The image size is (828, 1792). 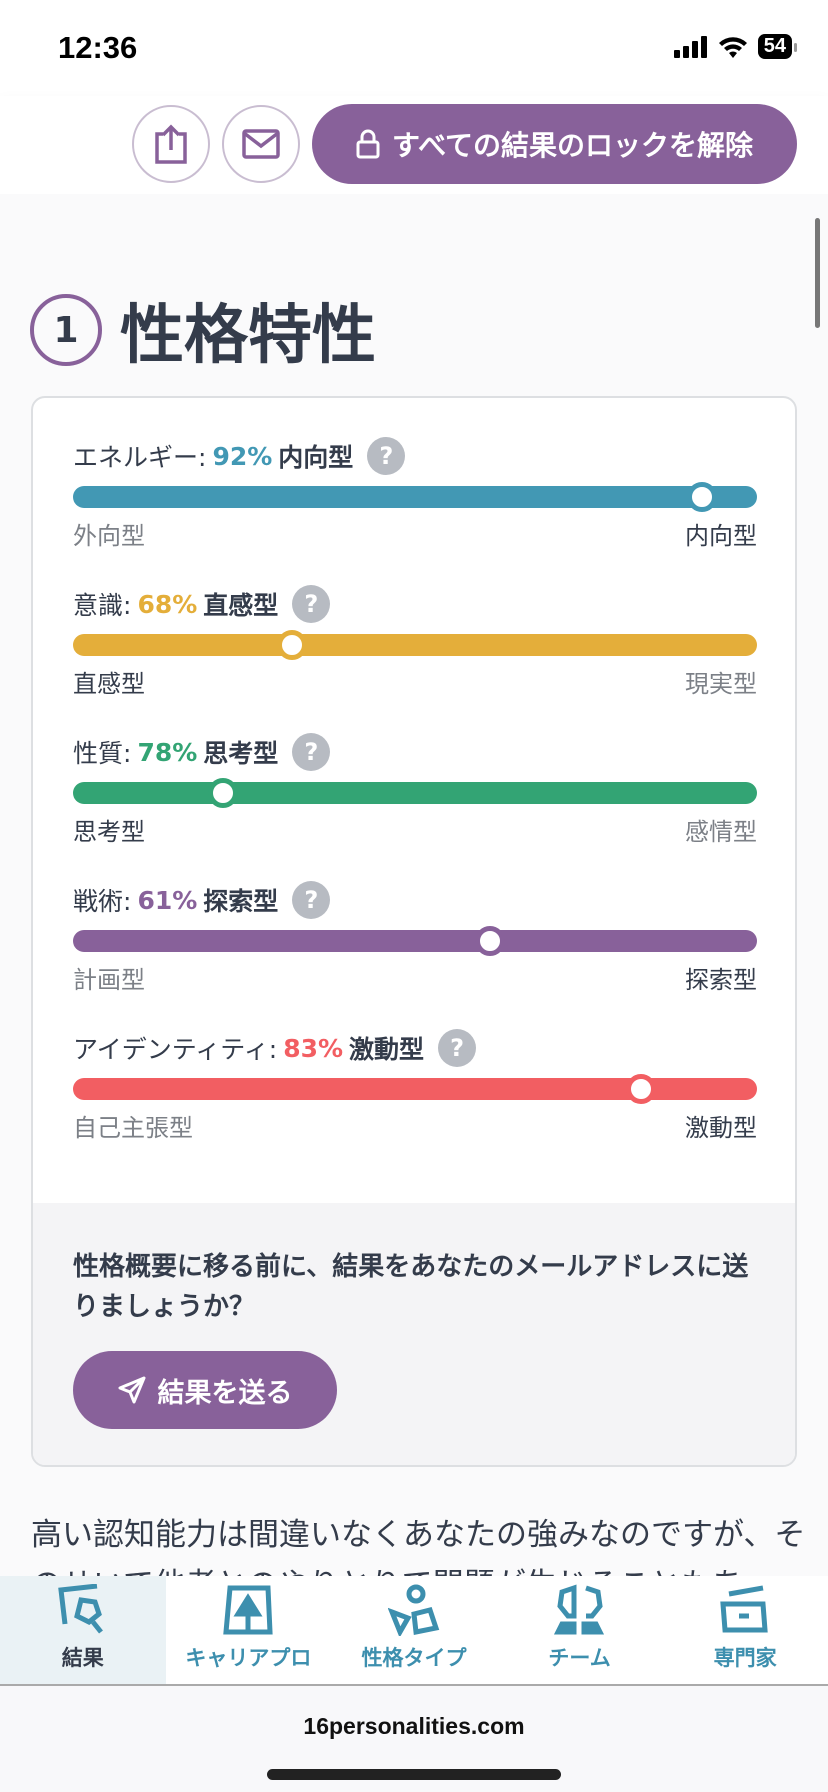 I want to click on signal-icon, so click(x=690, y=46).